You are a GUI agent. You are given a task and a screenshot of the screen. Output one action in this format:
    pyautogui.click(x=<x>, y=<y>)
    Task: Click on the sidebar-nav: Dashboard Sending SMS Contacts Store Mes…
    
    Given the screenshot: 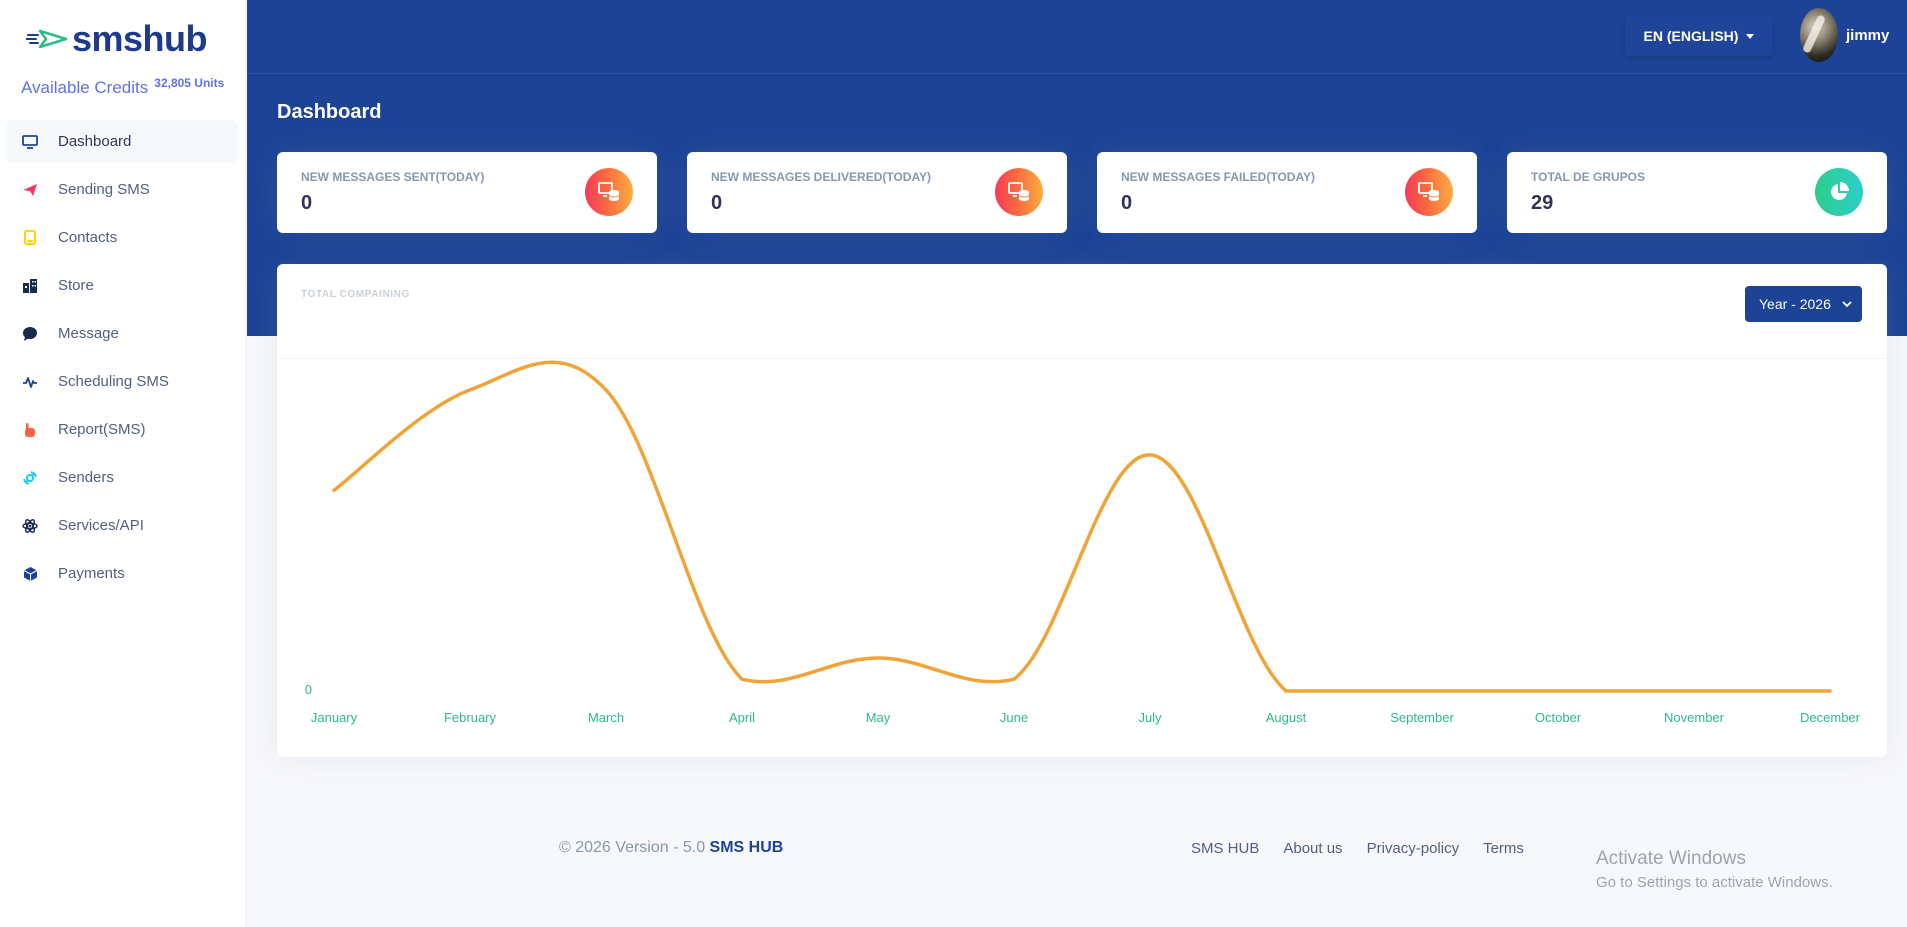 What is the action you would take?
    pyautogui.click(x=122, y=360)
    